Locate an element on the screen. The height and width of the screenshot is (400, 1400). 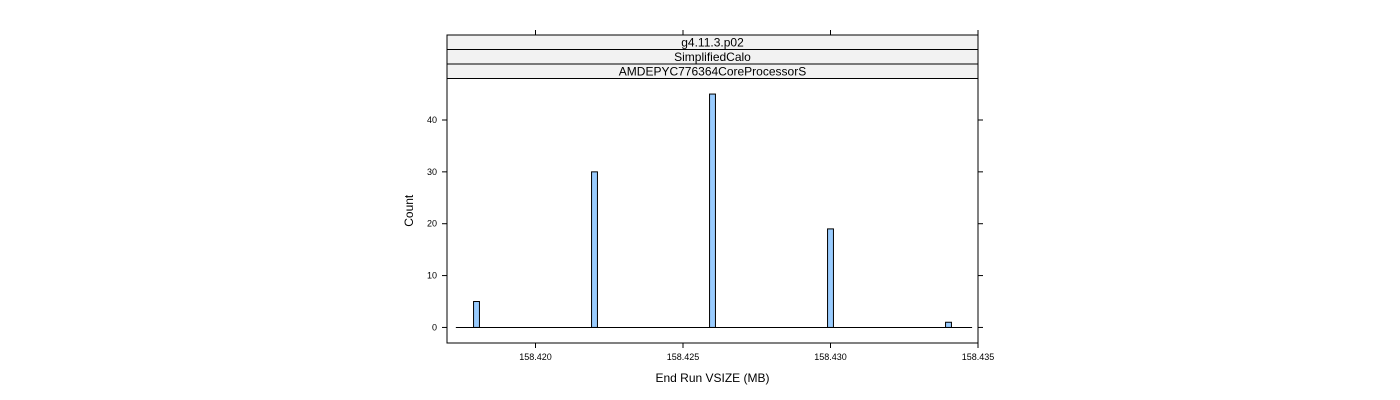
x-tick-label: 158.425 is located at coordinates (683, 357).